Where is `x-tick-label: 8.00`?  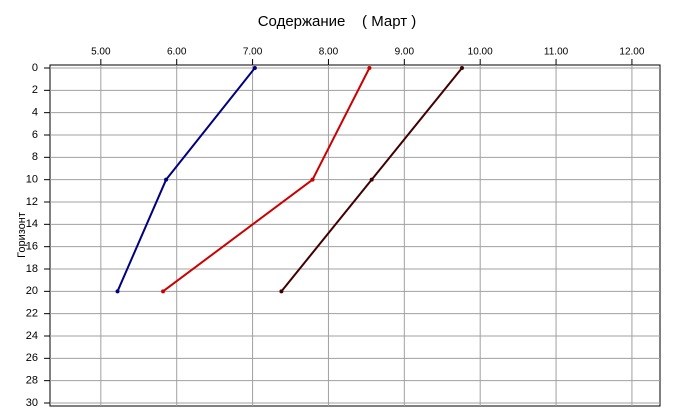
x-tick-label: 8.00 is located at coordinates (329, 52).